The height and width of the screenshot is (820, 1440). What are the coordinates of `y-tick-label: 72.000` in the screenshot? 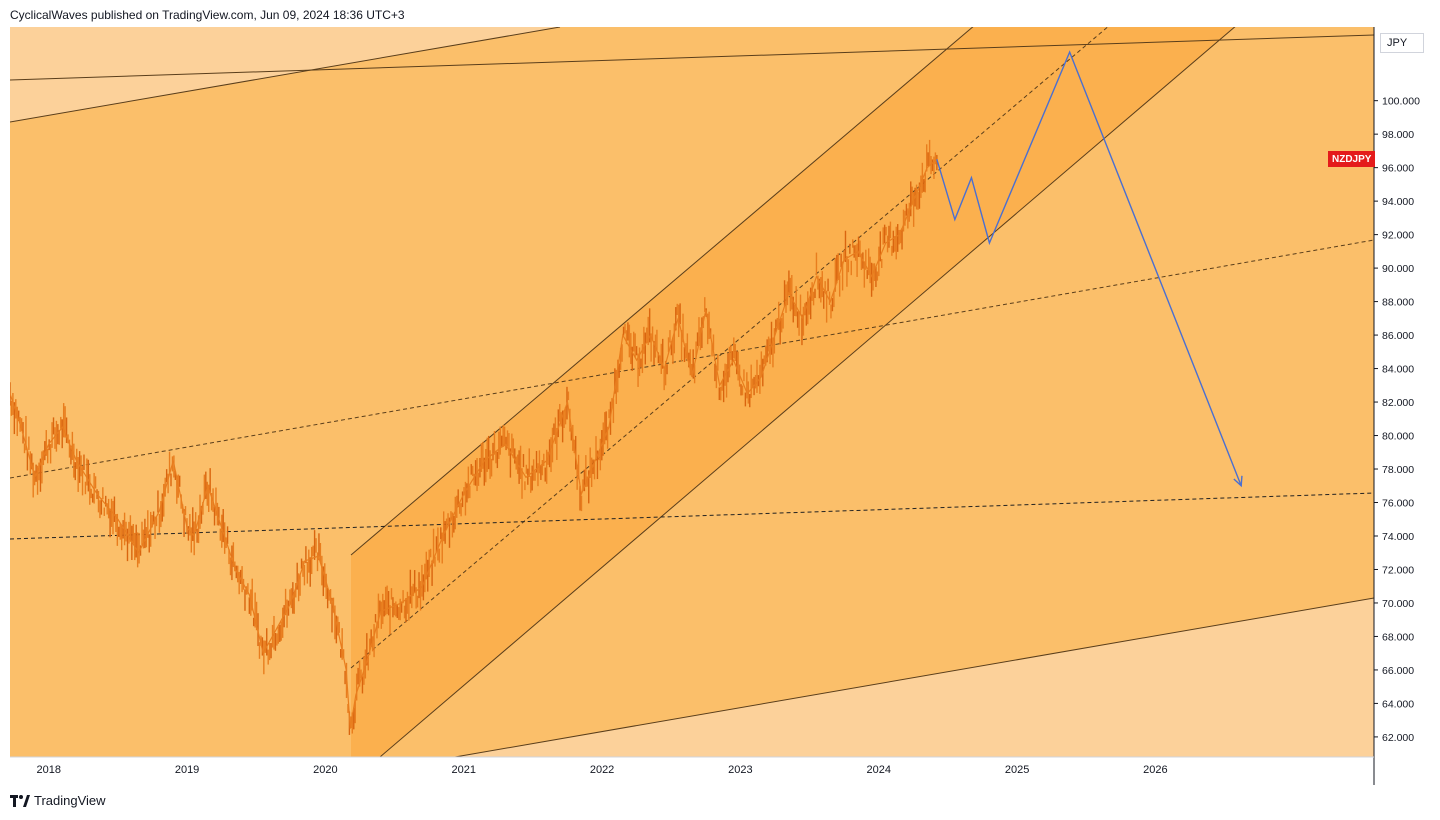 It's located at (1398, 570).